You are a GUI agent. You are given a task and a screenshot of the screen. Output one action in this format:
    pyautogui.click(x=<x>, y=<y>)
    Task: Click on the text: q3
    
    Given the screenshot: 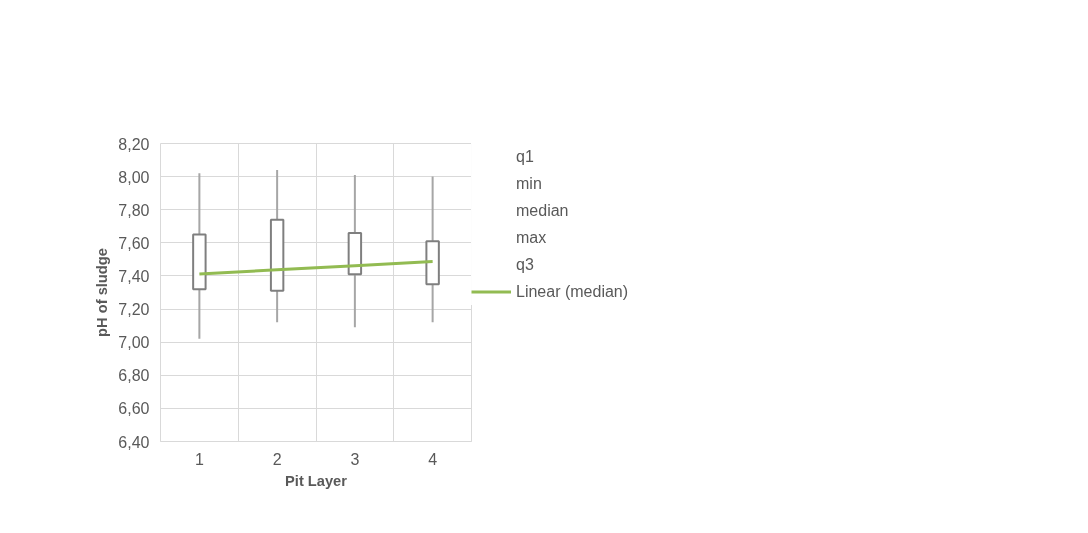 What is the action you would take?
    pyautogui.click(x=525, y=264)
    